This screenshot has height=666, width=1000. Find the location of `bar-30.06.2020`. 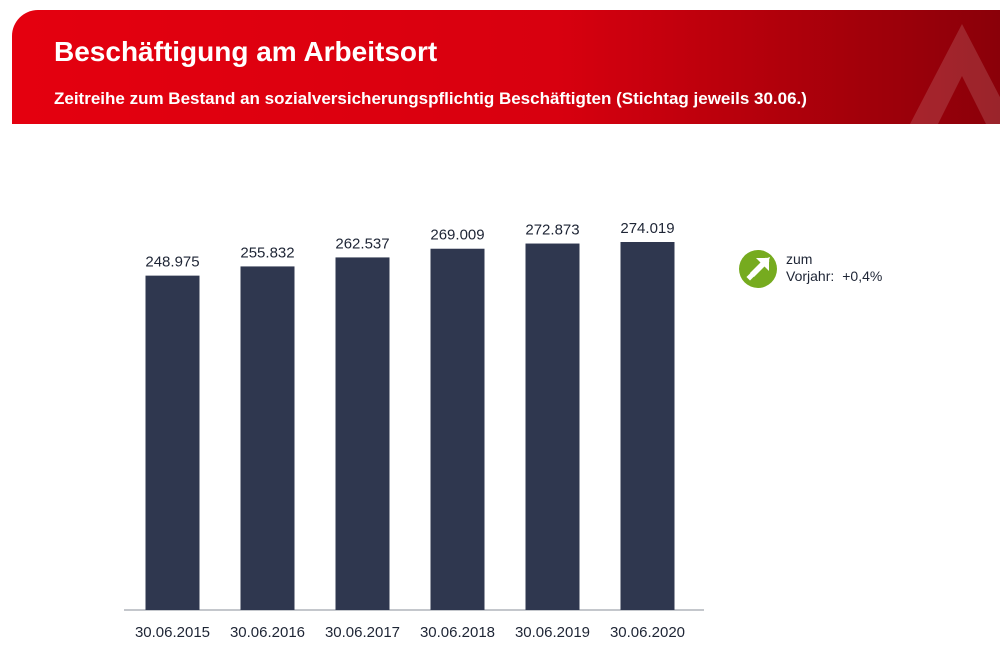

bar-30.06.2020 is located at coordinates (647, 426).